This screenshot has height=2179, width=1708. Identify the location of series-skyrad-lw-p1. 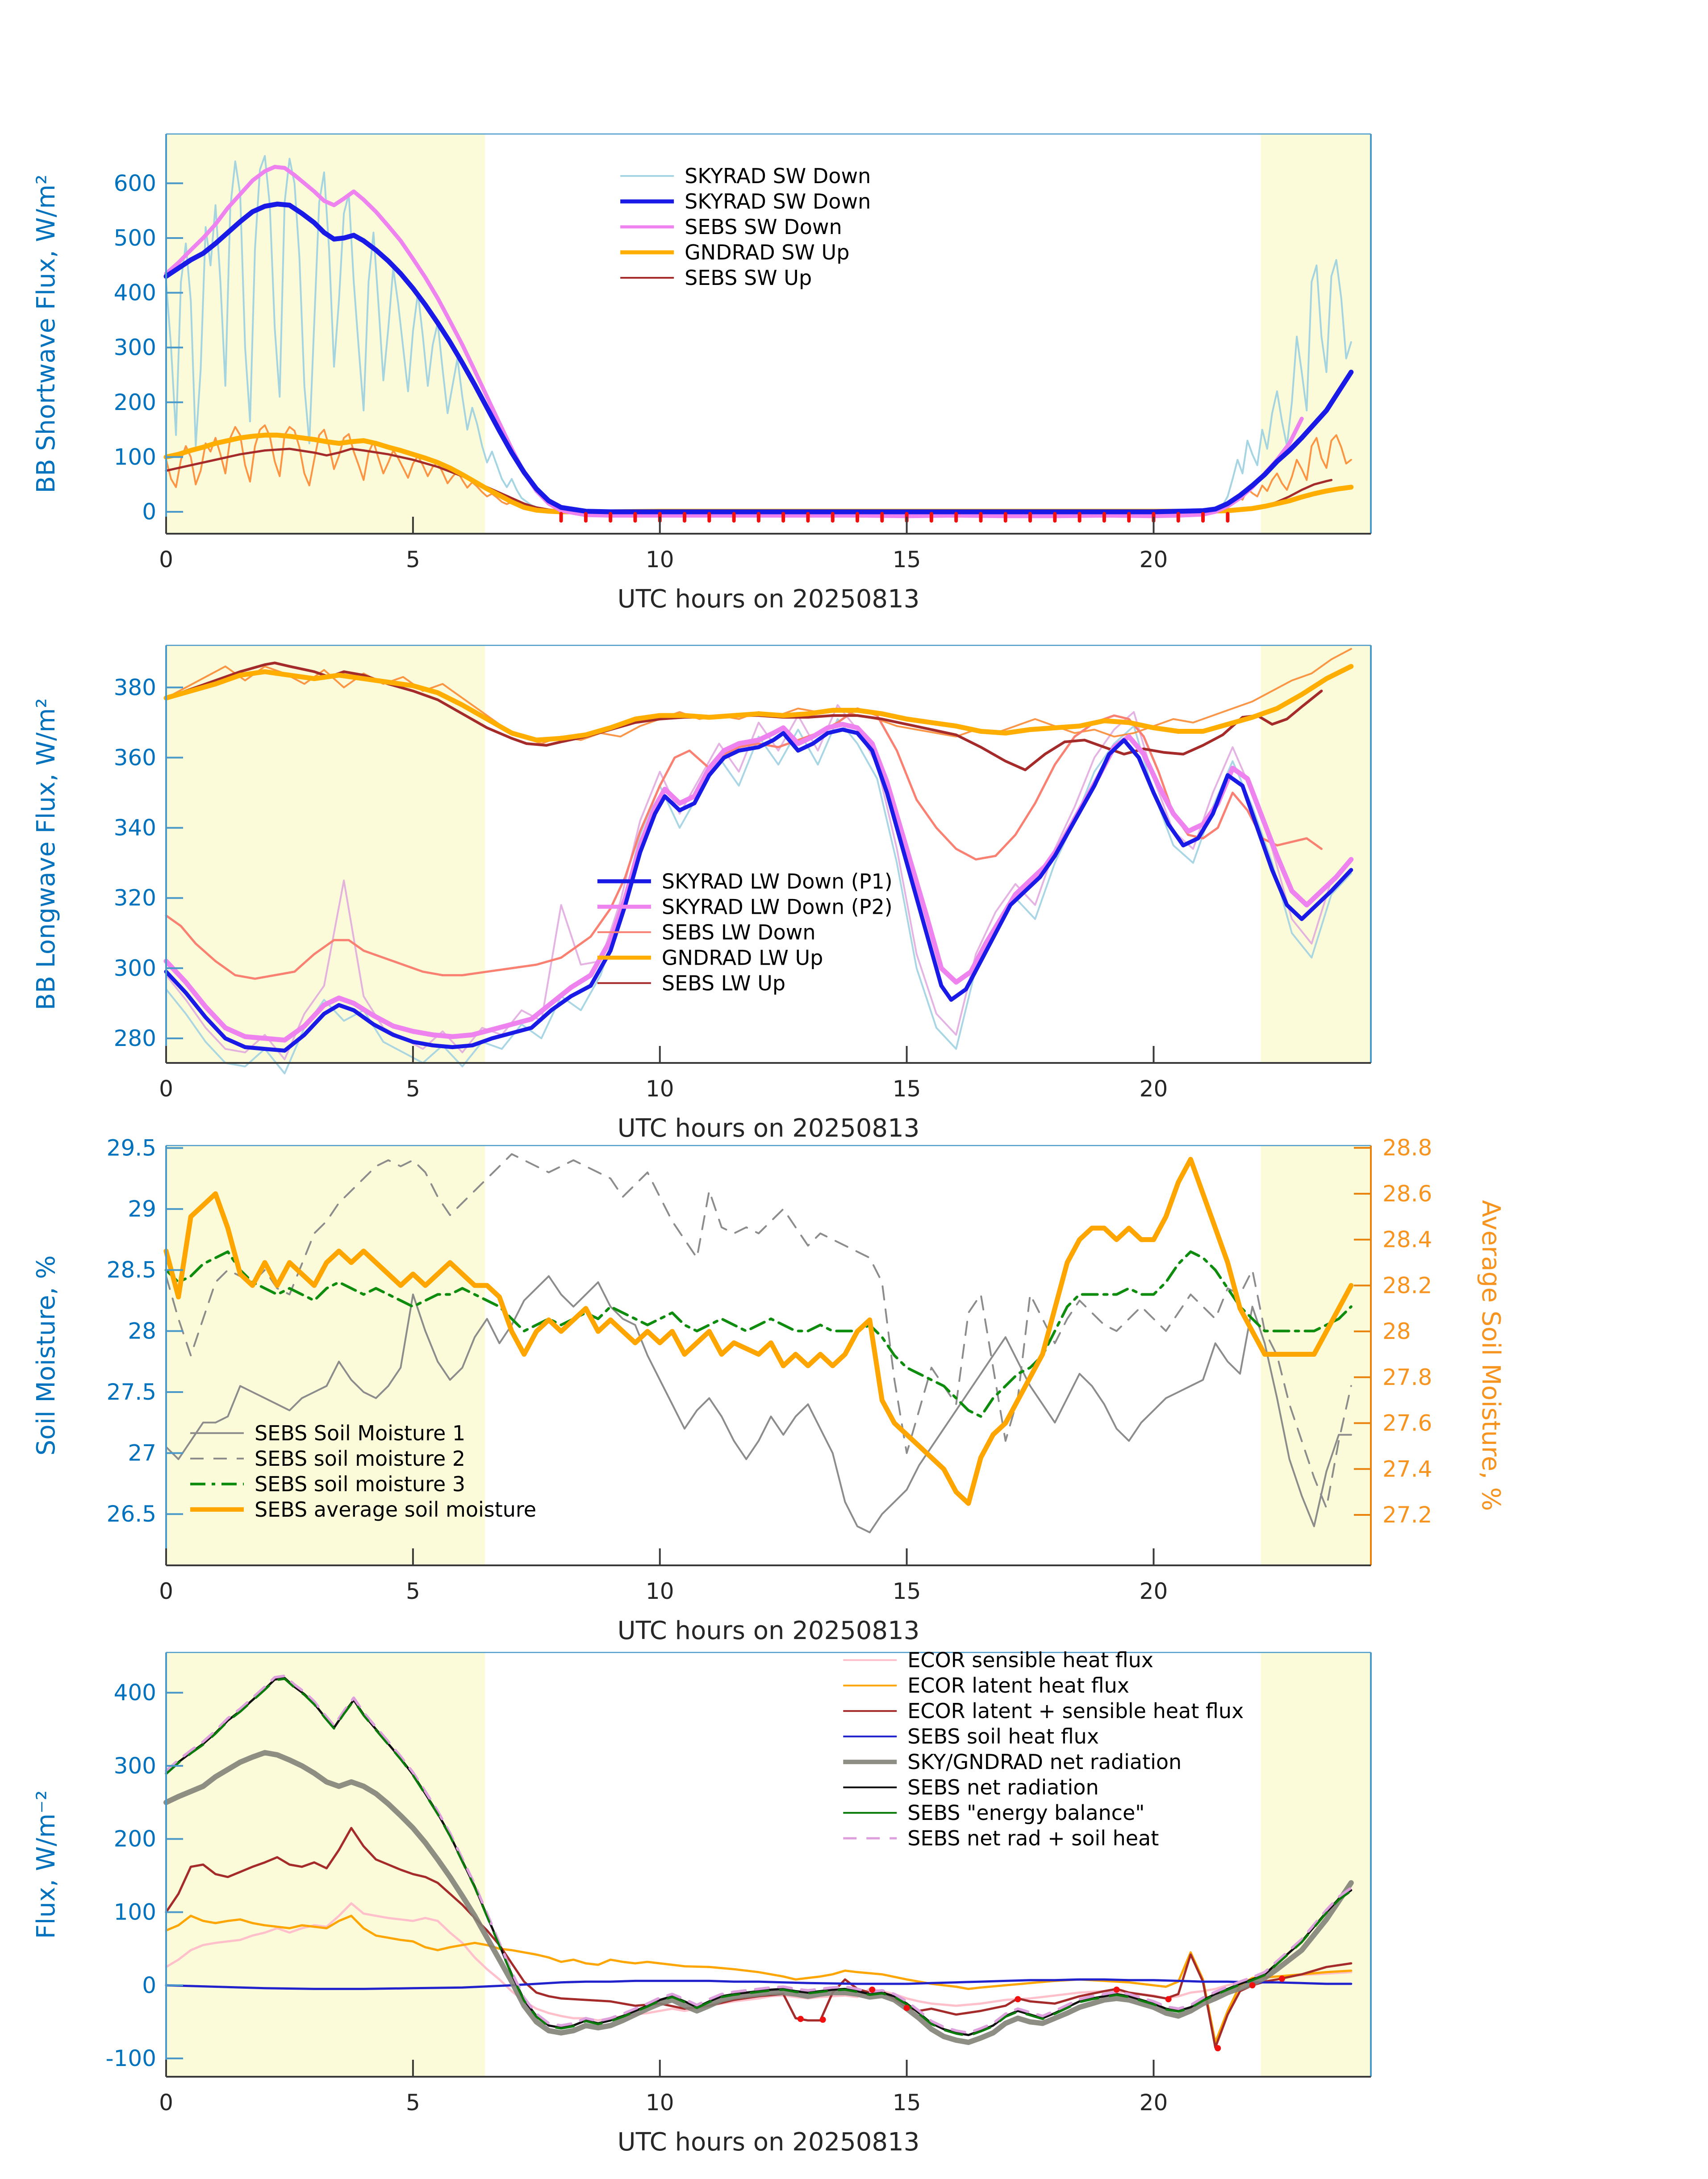
(758, 890).